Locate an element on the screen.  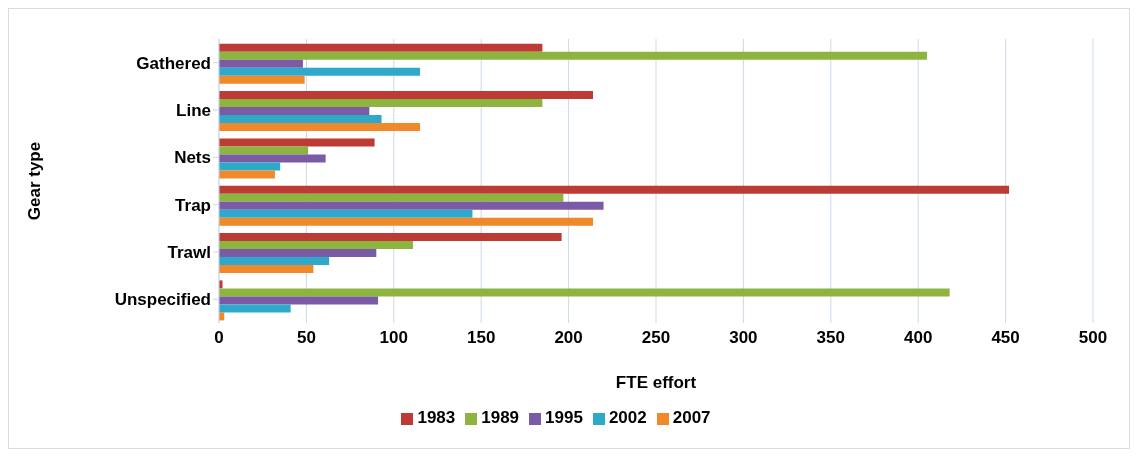
legend-label: 1989 is located at coordinates (500, 417).